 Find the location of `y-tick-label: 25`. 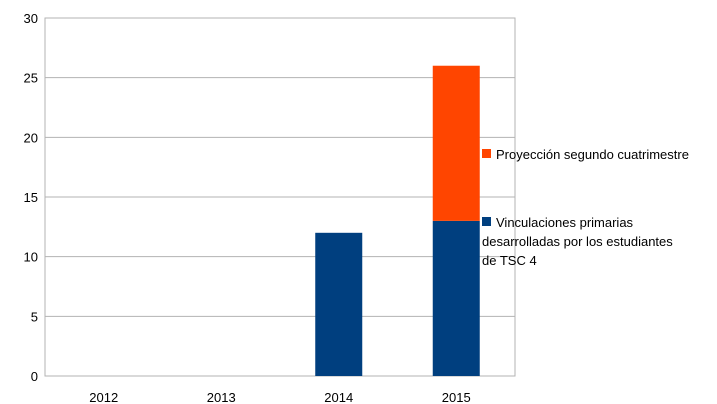

y-tick-label: 25 is located at coordinates (31, 78).